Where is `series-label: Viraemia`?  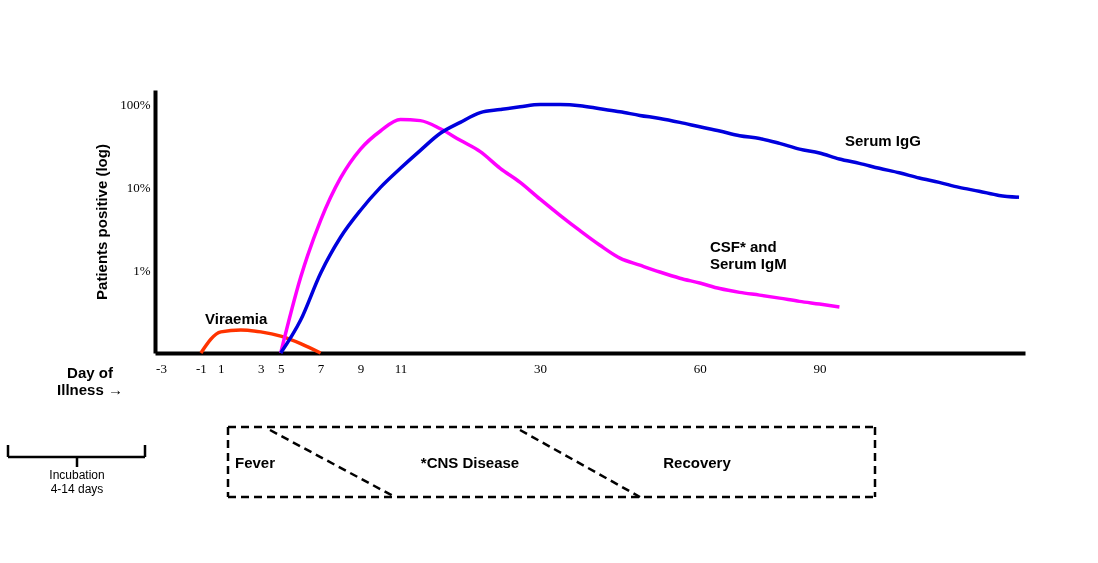 series-label: Viraemia is located at coordinates (236, 318).